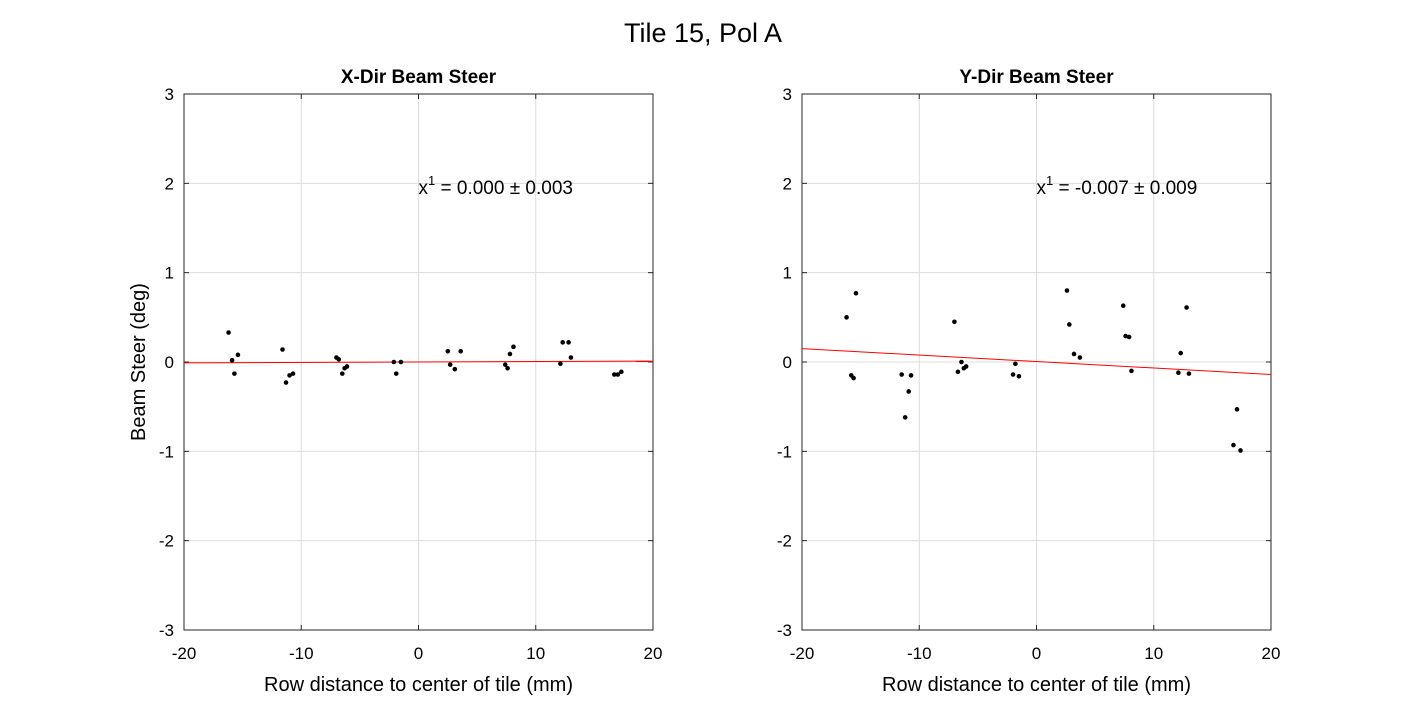 Image resolution: width=1406 pixels, height=703 pixels. What do you see at coordinates (496, 186) in the screenshot?
I see `fit-annotation: x1 = 0.000 ± 0.003` at bounding box center [496, 186].